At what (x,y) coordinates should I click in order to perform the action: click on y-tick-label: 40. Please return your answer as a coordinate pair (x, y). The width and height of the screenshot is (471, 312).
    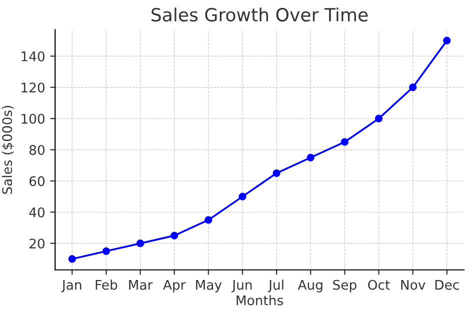
    Looking at the image, I should click on (37, 212).